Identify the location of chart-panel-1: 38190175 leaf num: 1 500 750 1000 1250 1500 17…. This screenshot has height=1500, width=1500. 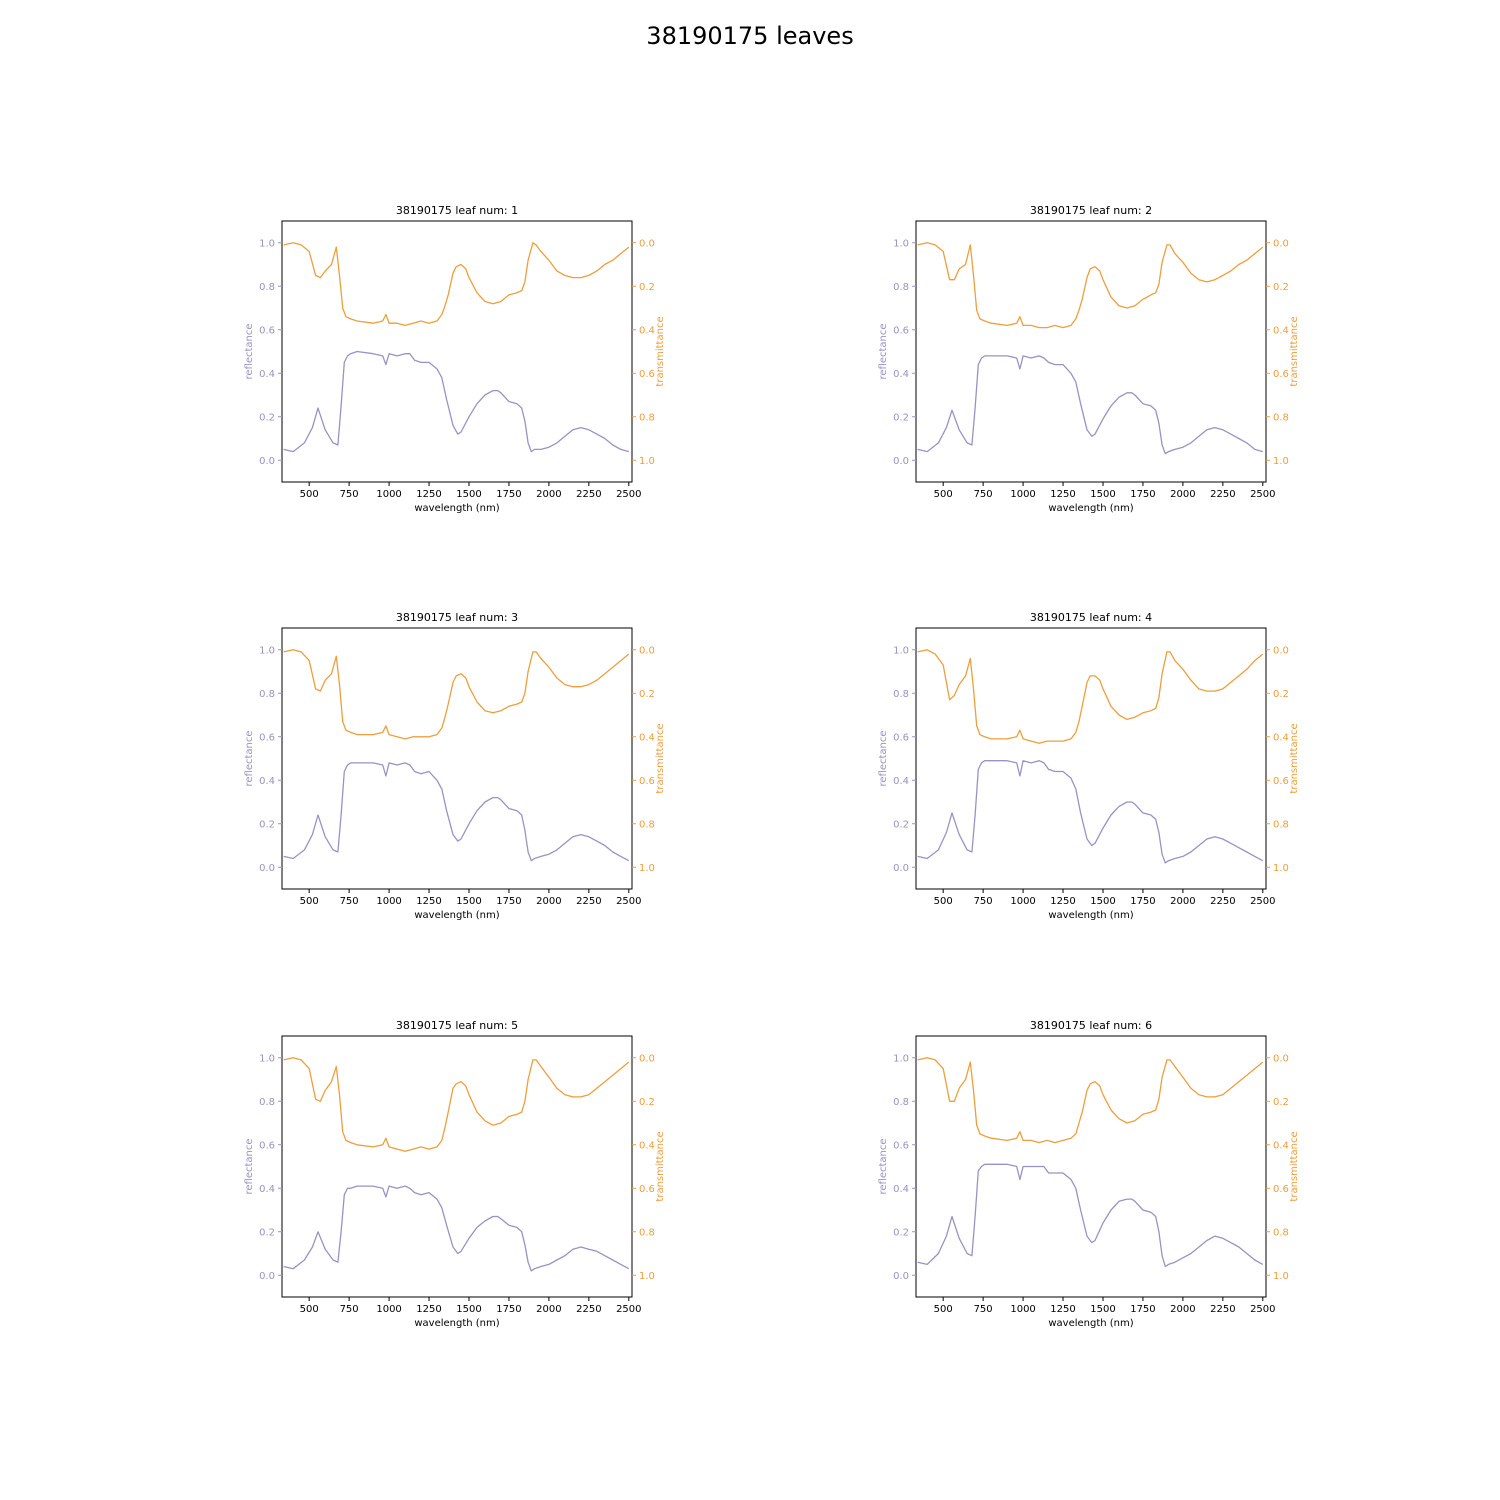
(455, 359).